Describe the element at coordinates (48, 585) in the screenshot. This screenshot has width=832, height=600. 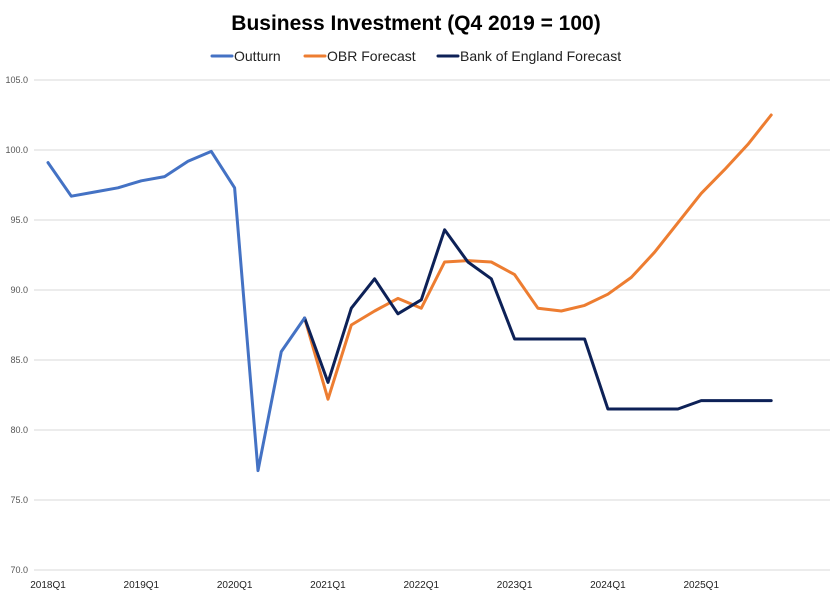
I see `x-tick-label: 2018Q1` at that location.